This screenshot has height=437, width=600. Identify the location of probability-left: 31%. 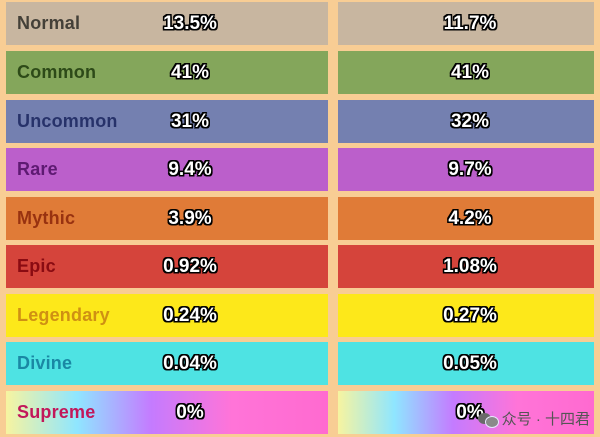
(190, 121).